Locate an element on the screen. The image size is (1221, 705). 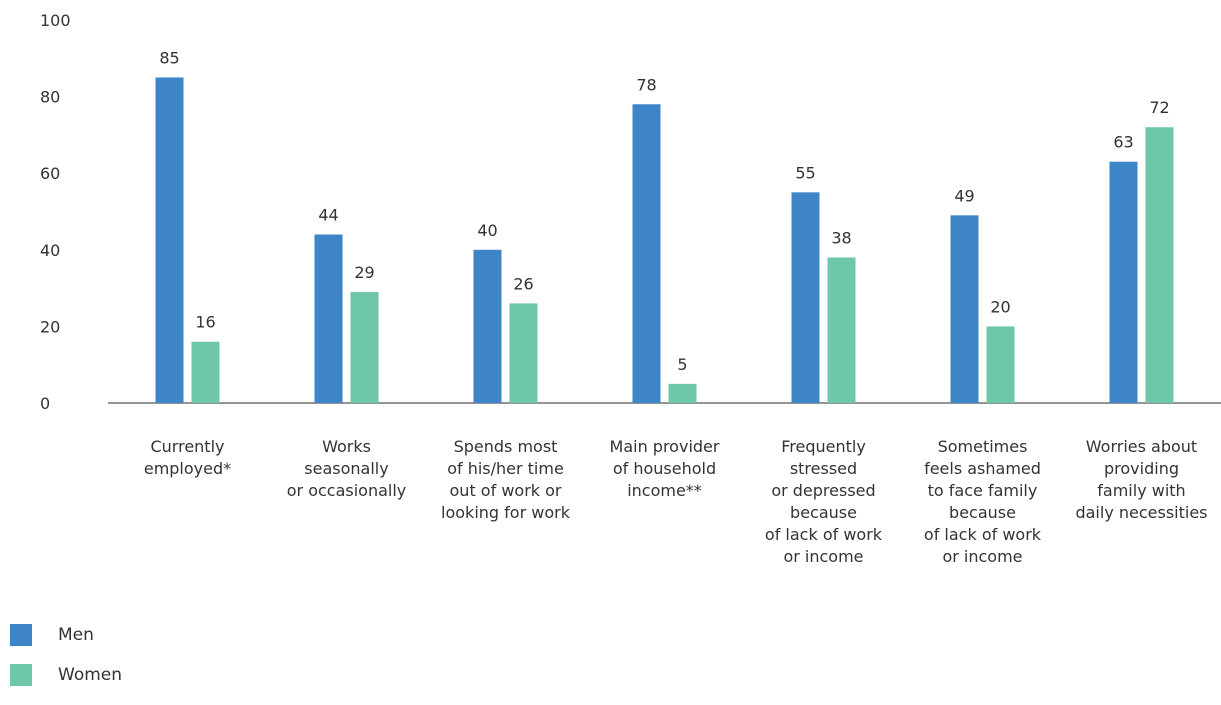
value-label-men: 40 is located at coordinates (487, 230).